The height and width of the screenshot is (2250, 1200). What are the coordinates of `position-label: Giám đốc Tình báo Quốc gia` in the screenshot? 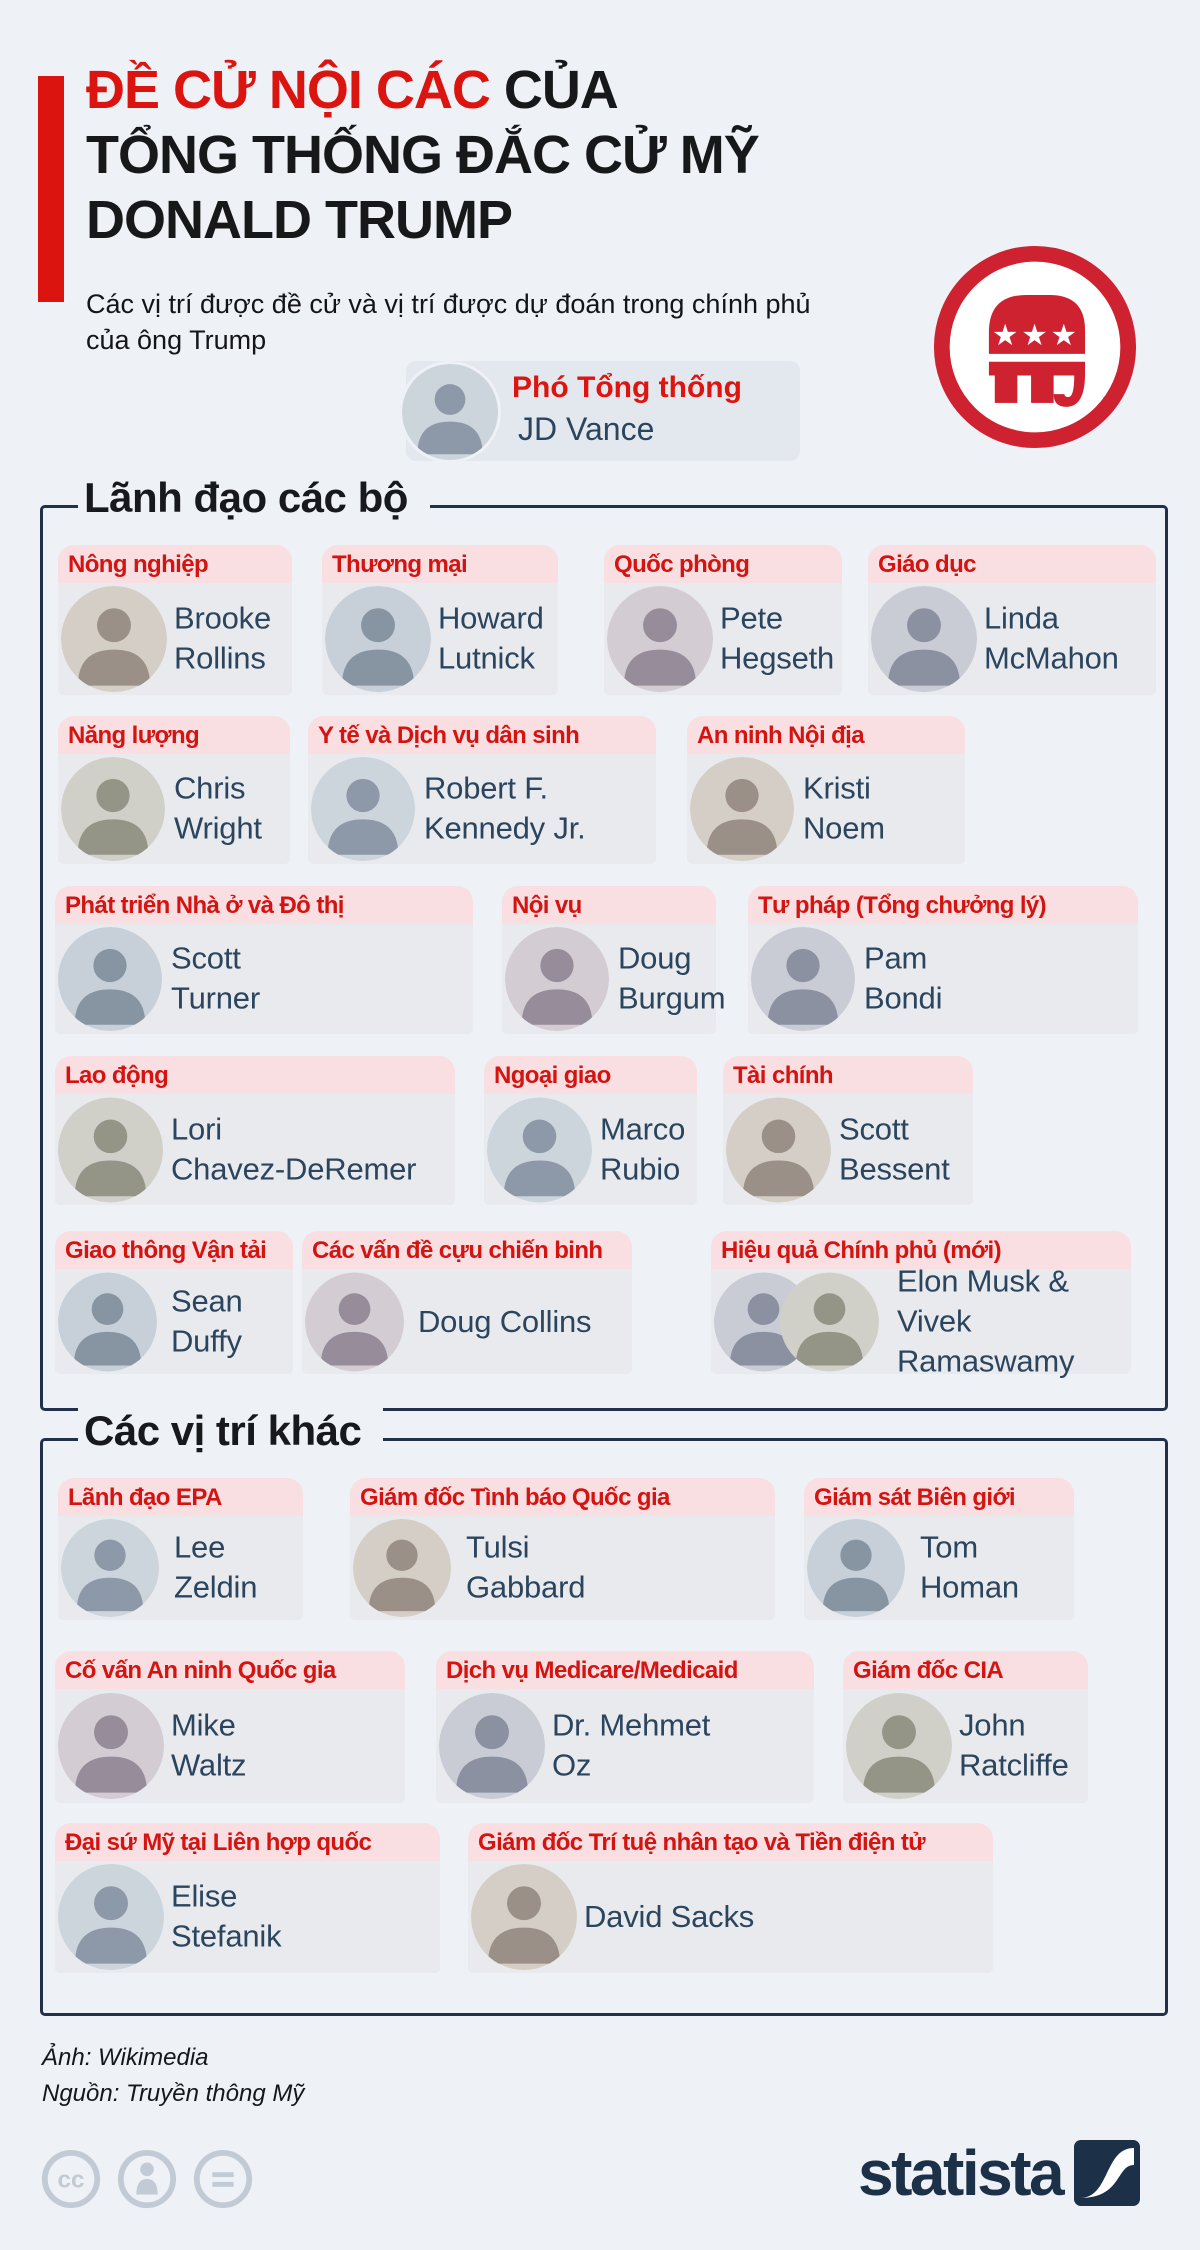 It's located at (562, 1497).